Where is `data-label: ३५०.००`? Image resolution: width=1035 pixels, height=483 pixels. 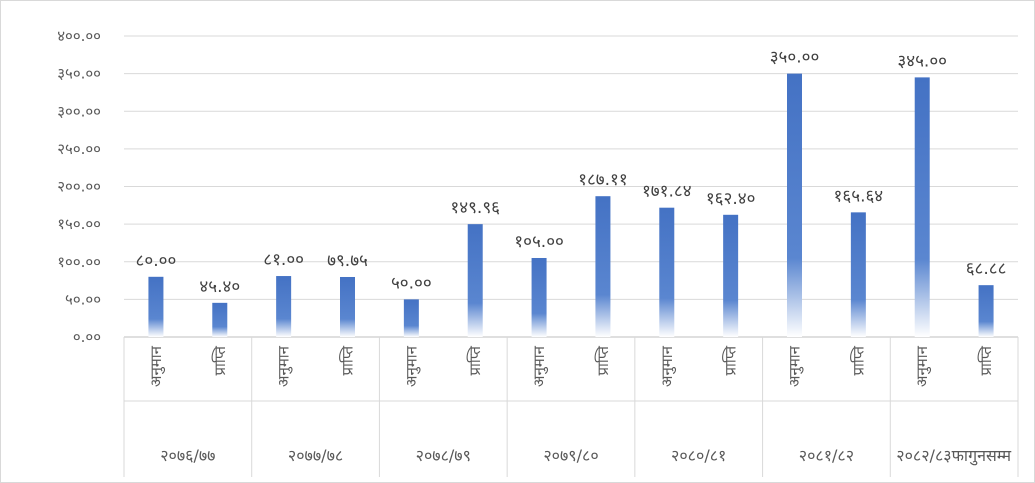
data-label: ३५०.०० is located at coordinates (795, 58).